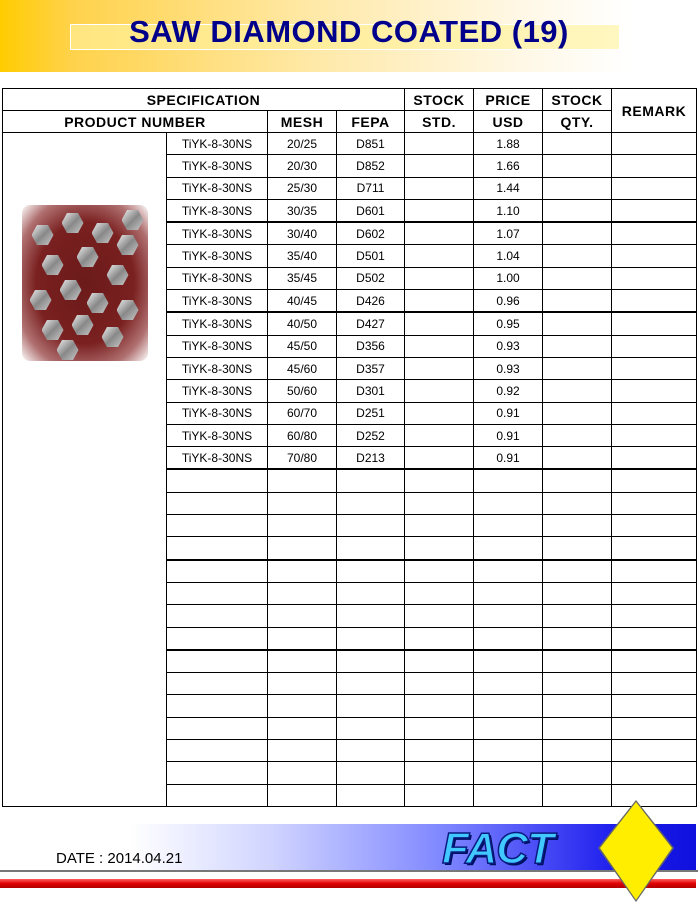 The width and height of the screenshot is (698, 902). What do you see at coordinates (302, 188) in the screenshot?
I see `cell-mesh: 25/30` at bounding box center [302, 188].